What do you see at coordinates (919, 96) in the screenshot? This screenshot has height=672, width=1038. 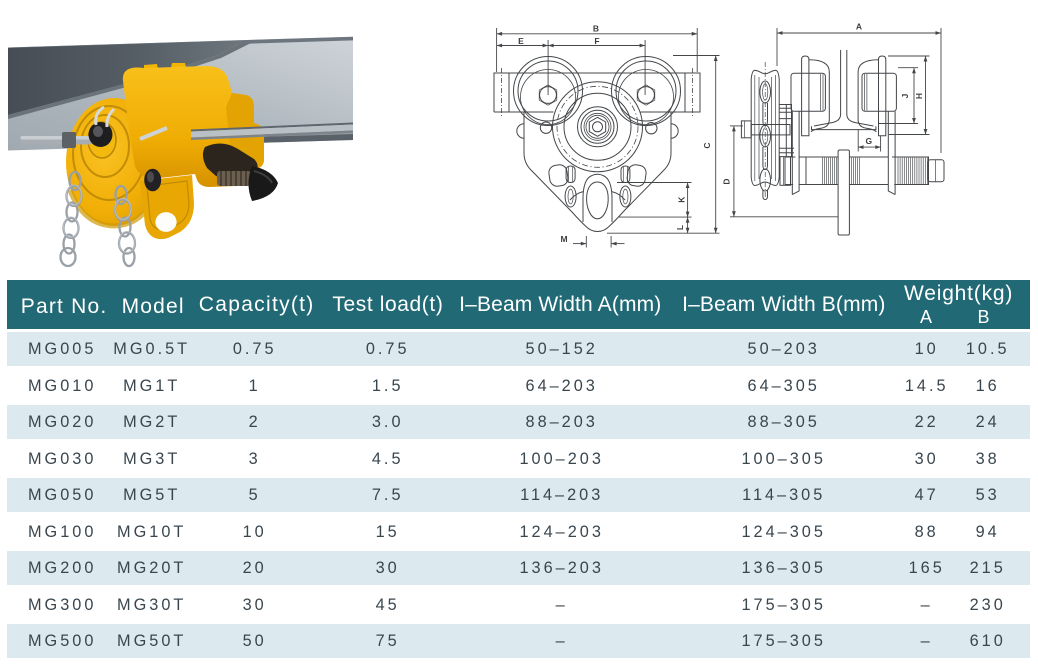 I see `svg-text: H` at bounding box center [919, 96].